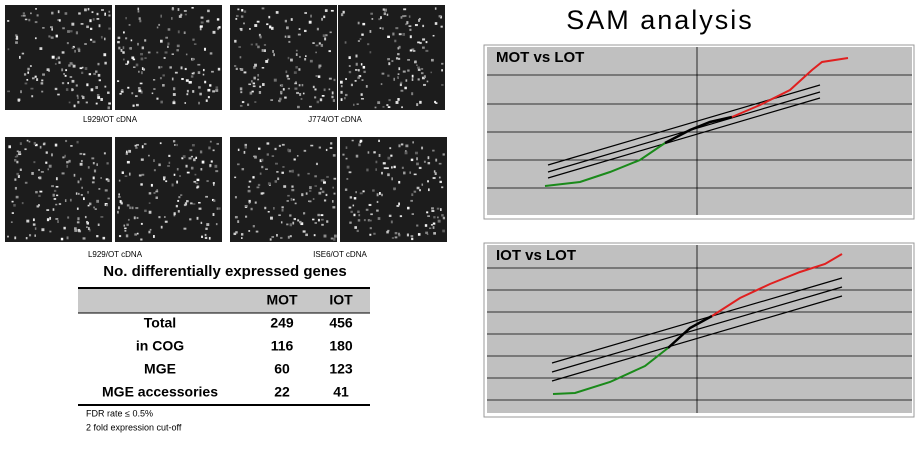 Image resolution: width=918 pixels, height=453 pixels. What do you see at coordinates (341, 369) in the screenshot?
I see `cell: 123` at bounding box center [341, 369].